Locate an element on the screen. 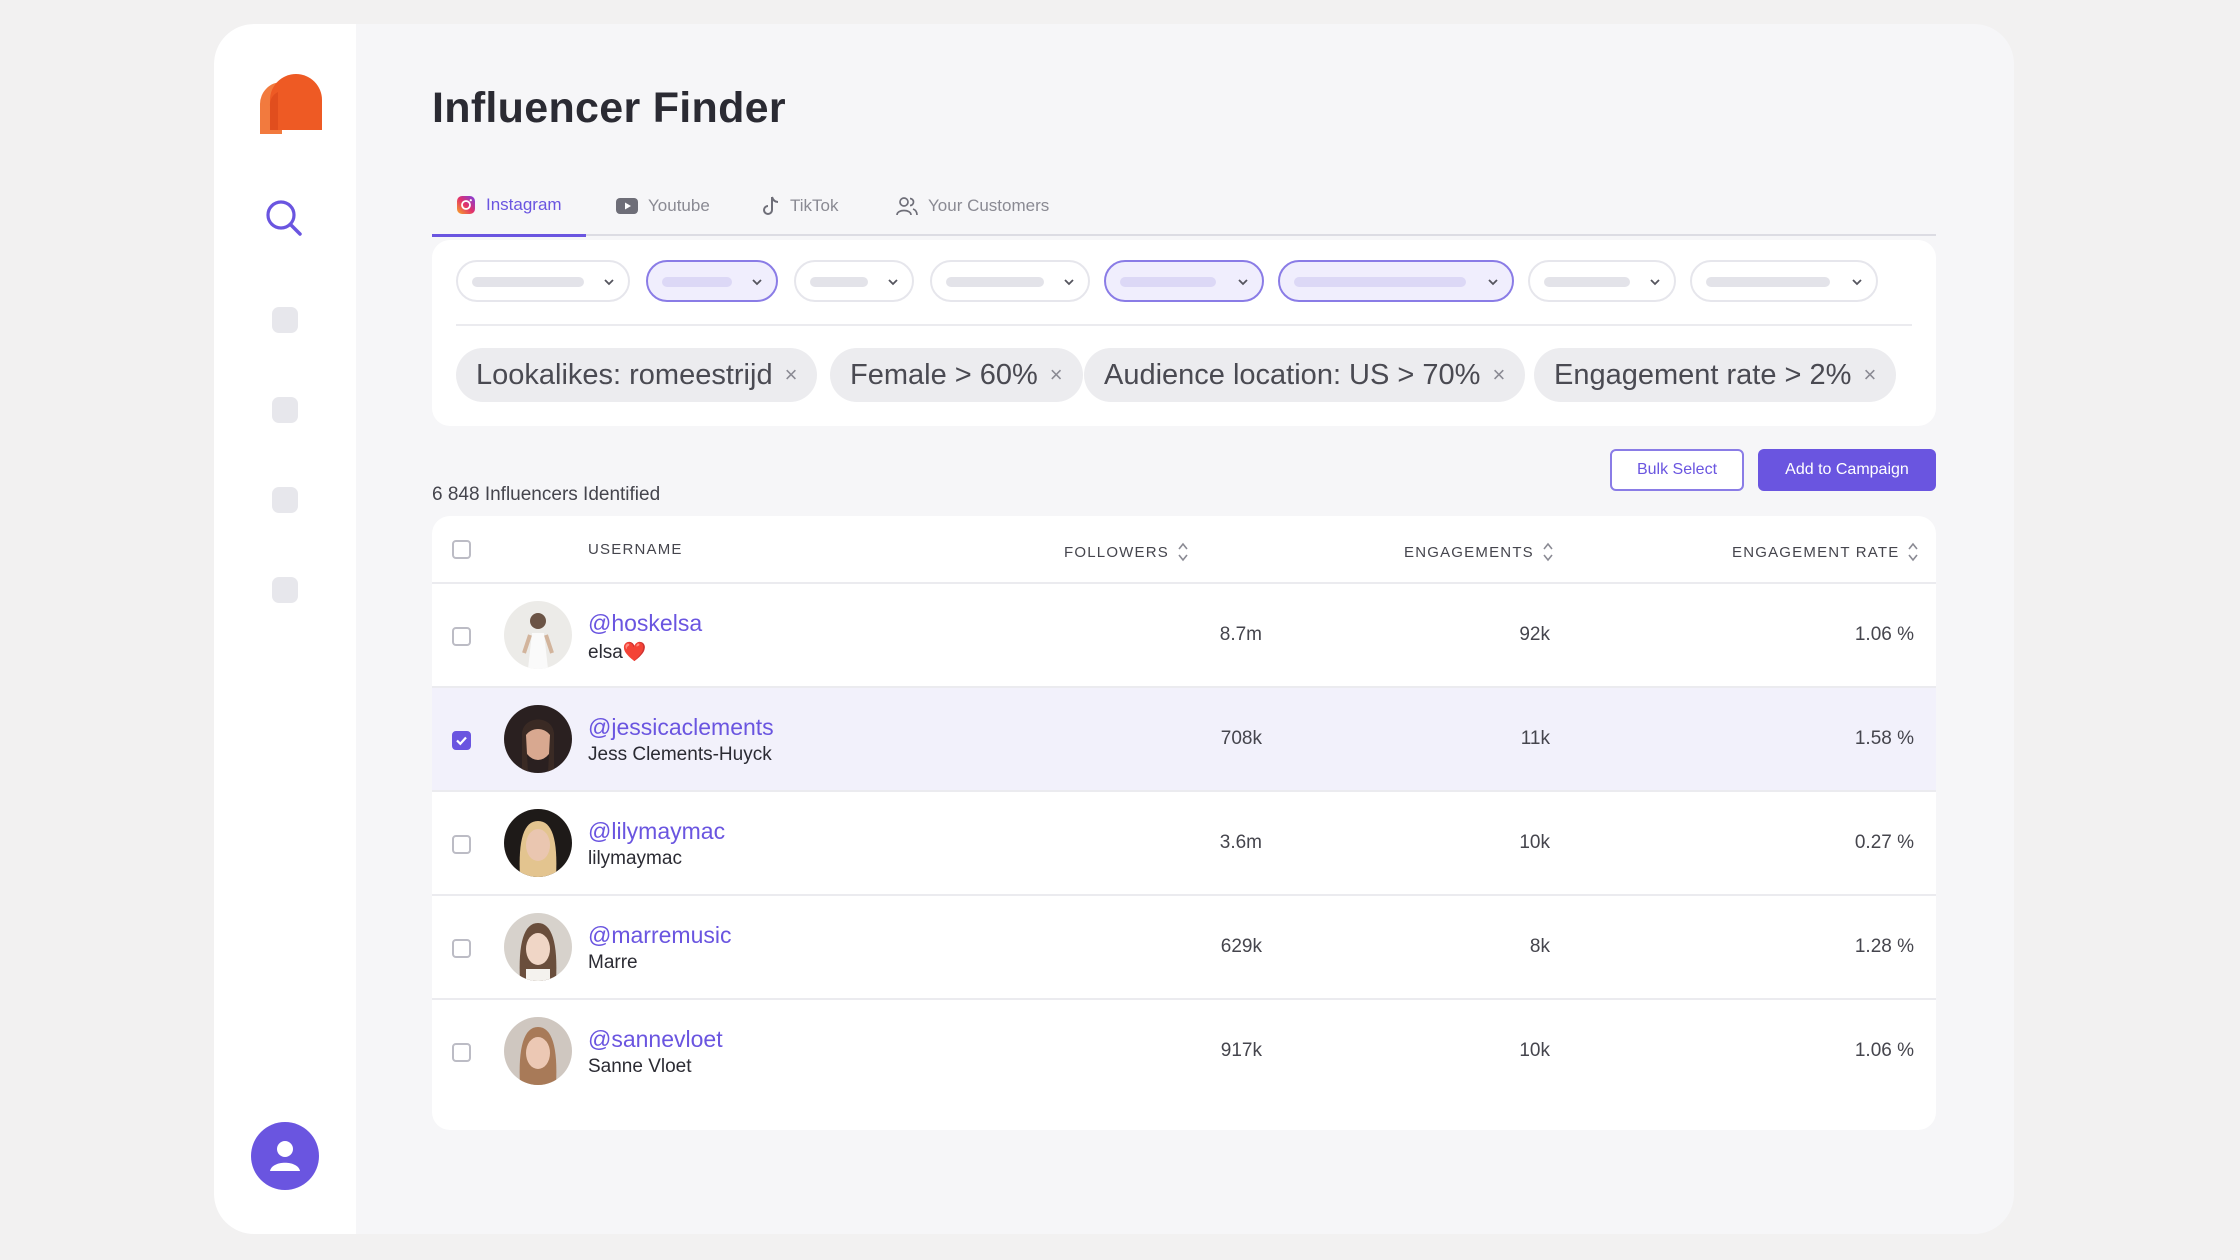 This screenshot has height=1260, width=2240. display-name: lilymaymac is located at coordinates (635, 858).